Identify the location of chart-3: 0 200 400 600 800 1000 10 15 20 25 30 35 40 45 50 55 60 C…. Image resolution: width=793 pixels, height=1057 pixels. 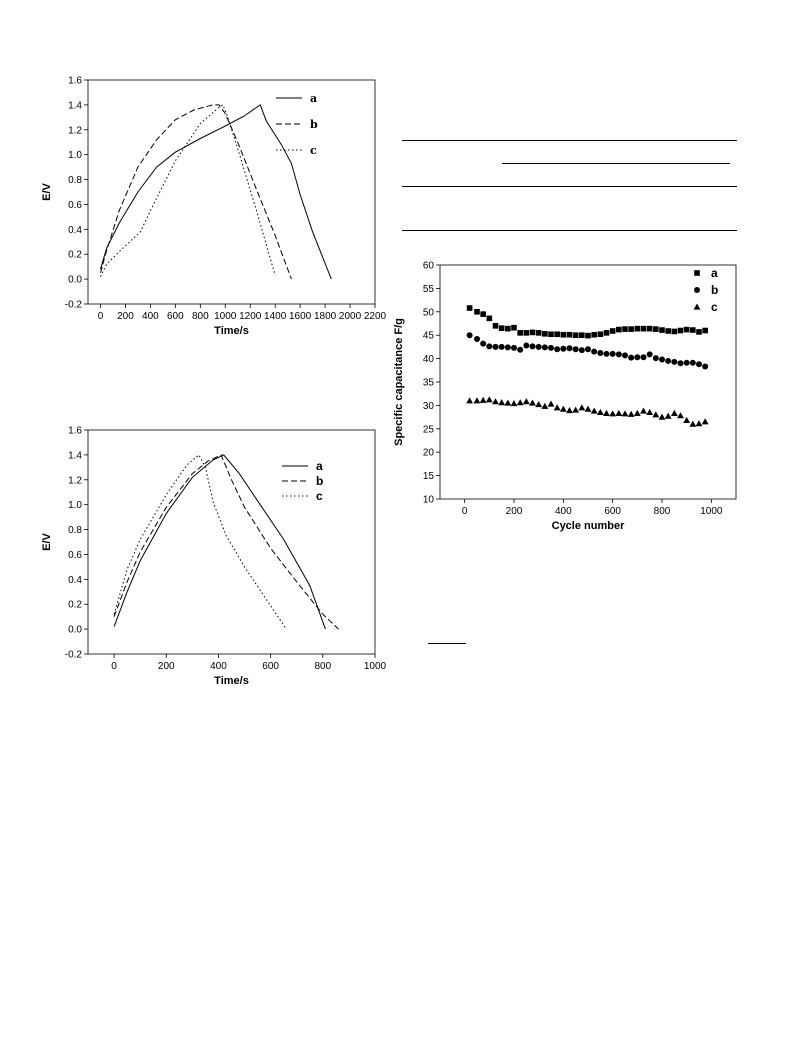
(565, 396).